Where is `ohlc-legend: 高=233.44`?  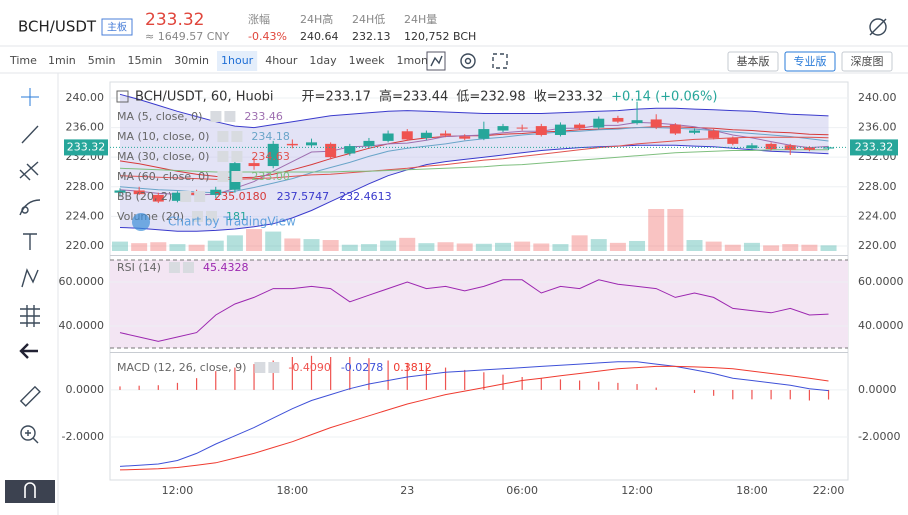 ohlc-legend: 高=233.44 is located at coordinates (413, 97).